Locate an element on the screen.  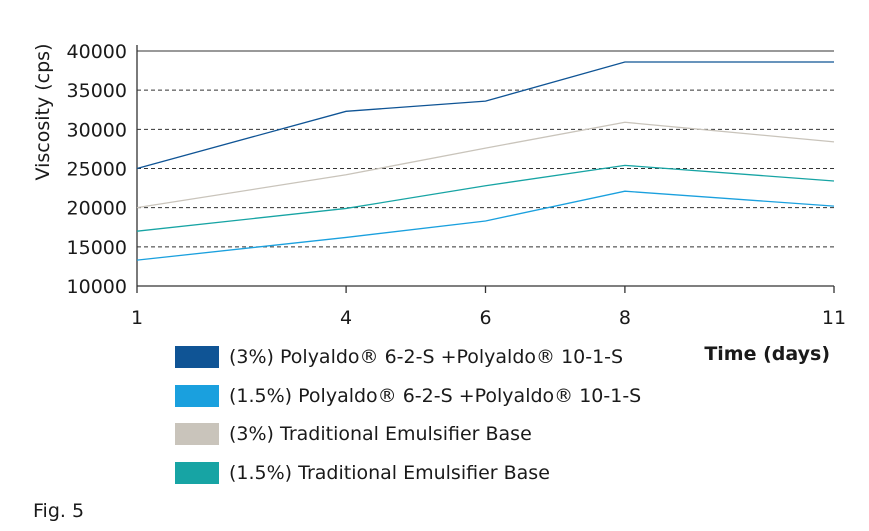
legend-label: (1.5%) Polyaldo® 6-2-S +Polyaldo® 10-1-S is located at coordinates (435, 395).